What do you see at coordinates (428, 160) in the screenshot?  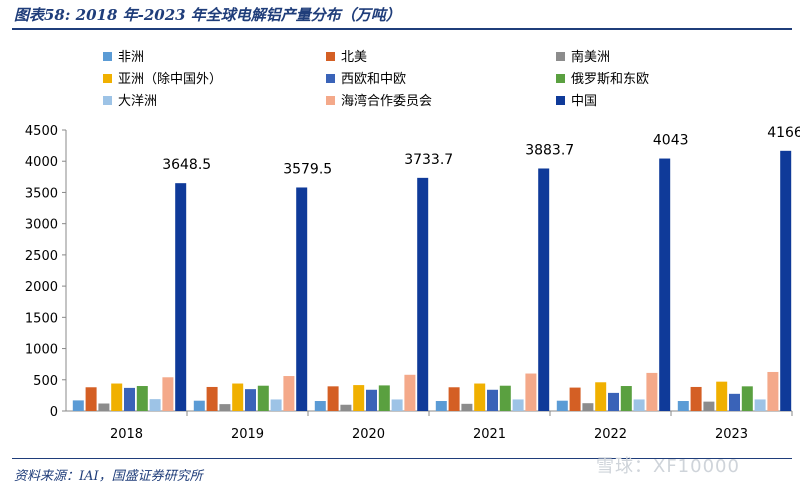 I see `data-label: 3733.7` at bounding box center [428, 160].